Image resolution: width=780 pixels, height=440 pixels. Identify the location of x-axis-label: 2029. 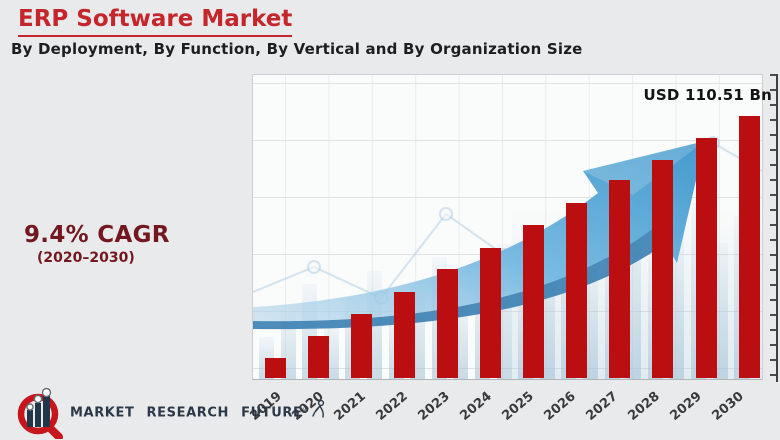
(686, 406).